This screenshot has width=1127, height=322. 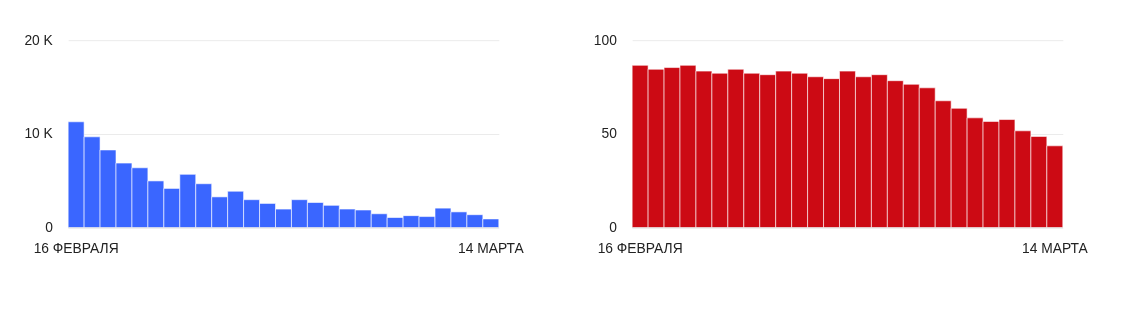 What do you see at coordinates (605, 39) in the screenshot?
I see `y-tick-label: 100` at bounding box center [605, 39].